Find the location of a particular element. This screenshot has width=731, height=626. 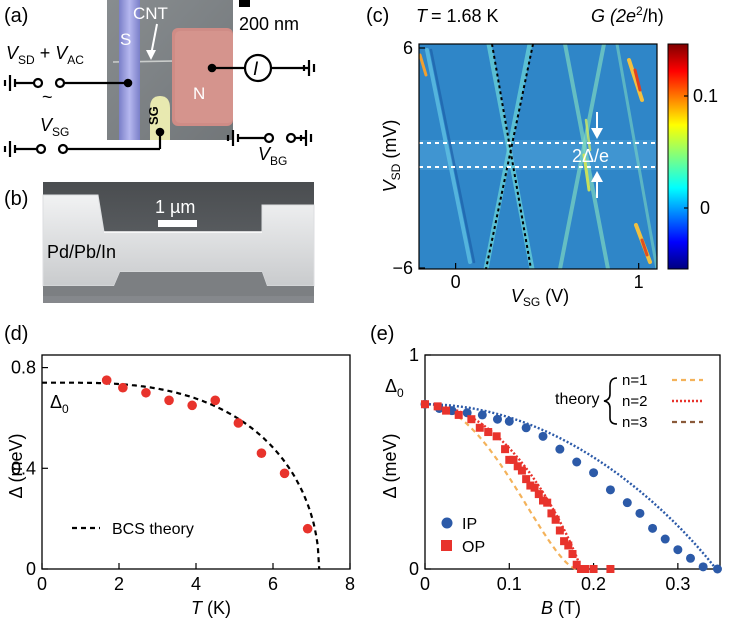

chart-d-xlabel: T (K) is located at coordinates (211, 608).